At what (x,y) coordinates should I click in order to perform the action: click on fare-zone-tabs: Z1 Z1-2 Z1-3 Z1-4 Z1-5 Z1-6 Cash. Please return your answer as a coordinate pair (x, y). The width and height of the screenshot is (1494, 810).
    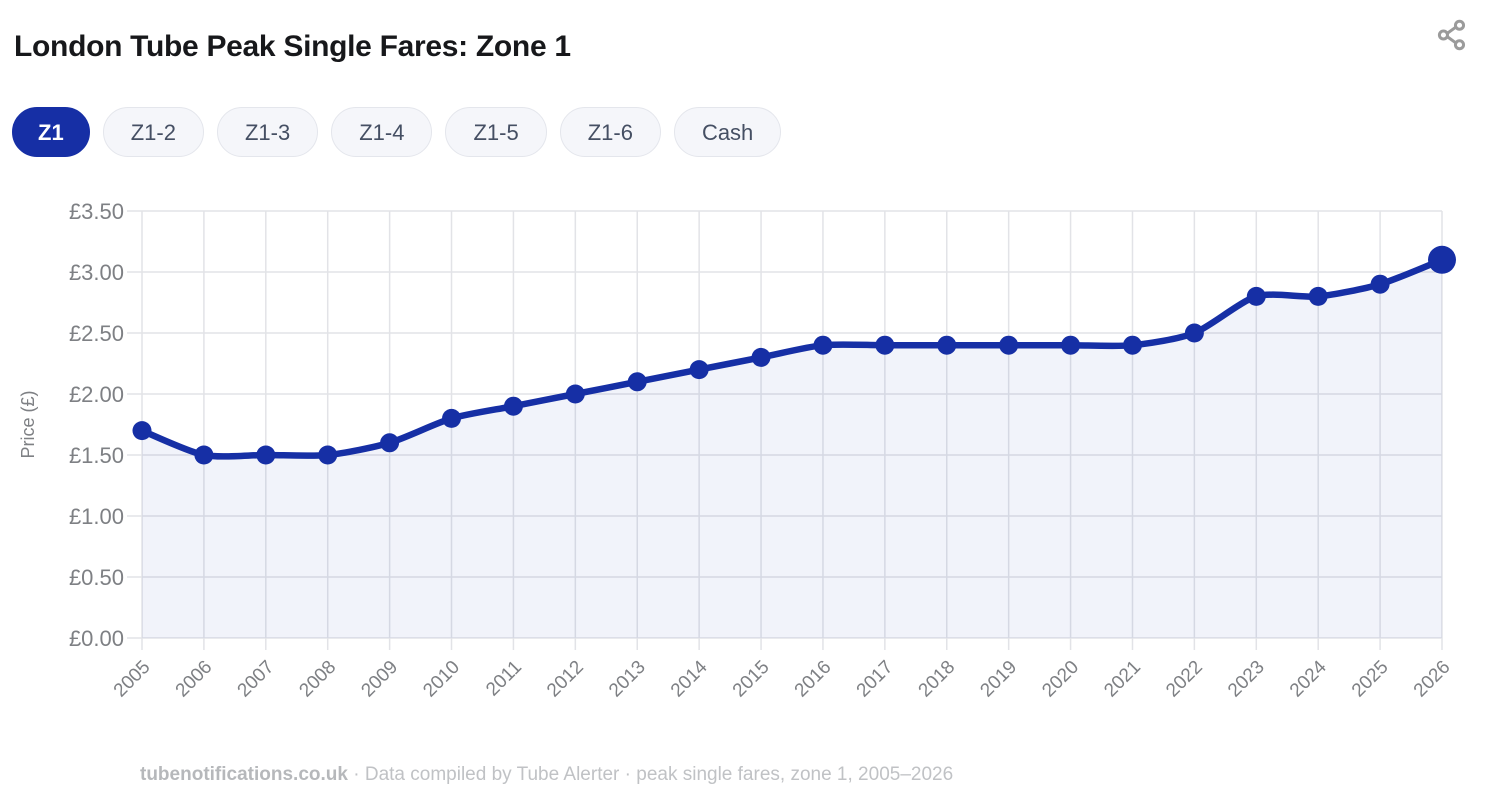
    Looking at the image, I should click on (397, 132).